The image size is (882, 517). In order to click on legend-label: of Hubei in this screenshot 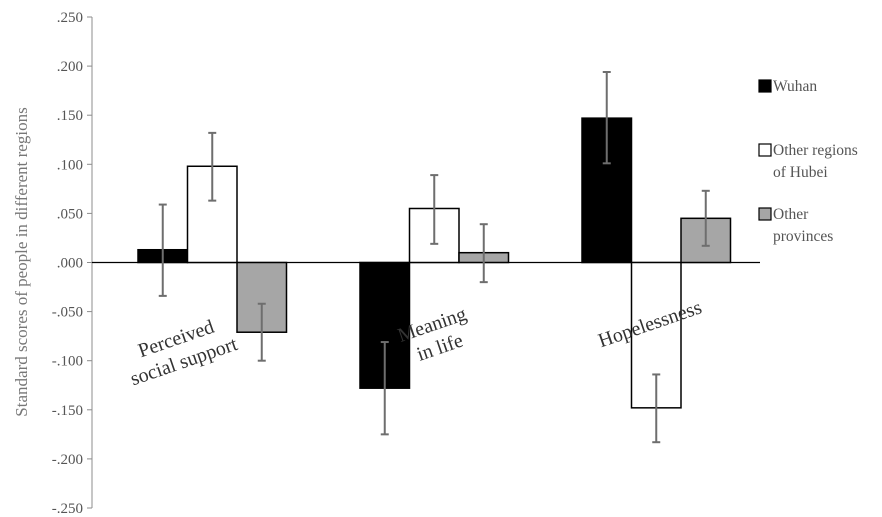, I will do `click(800, 172)`.